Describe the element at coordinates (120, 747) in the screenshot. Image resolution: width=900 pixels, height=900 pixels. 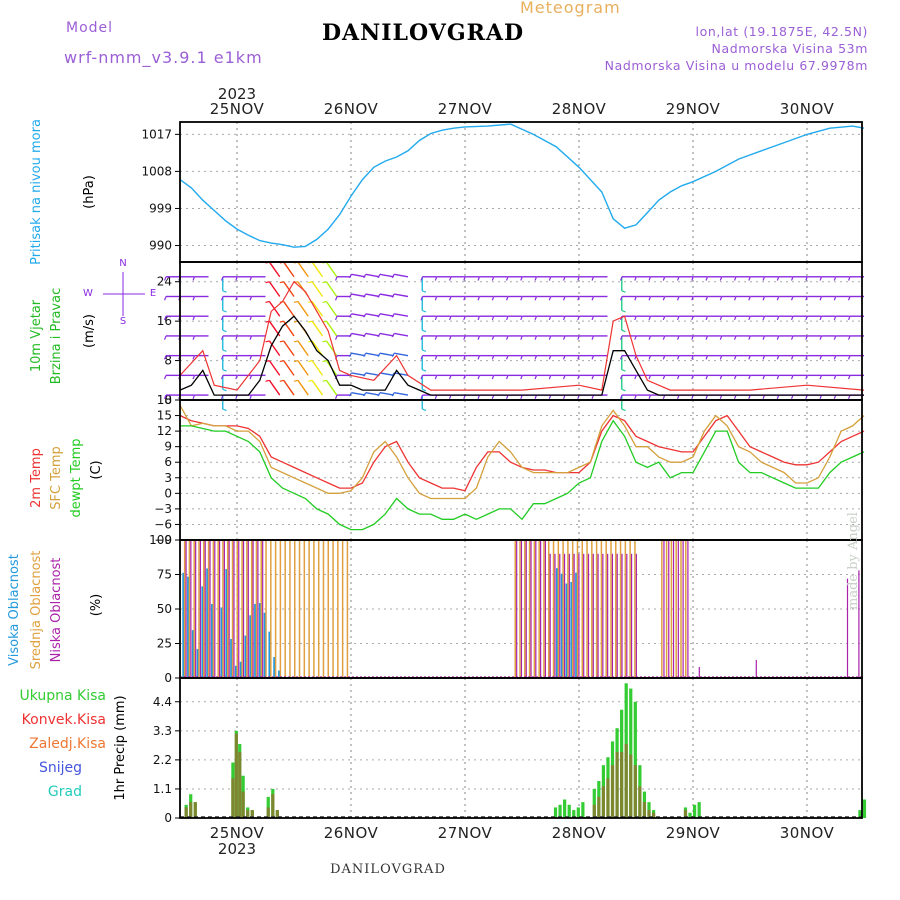
I see `precip-unit-label: 1hr Precip (mm)` at that location.